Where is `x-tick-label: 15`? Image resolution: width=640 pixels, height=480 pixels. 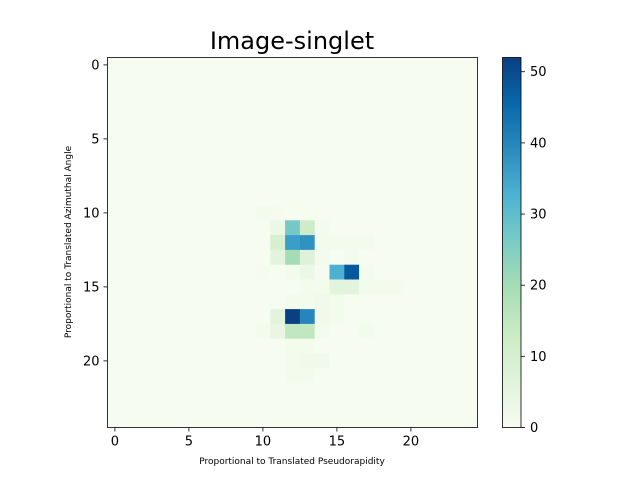 x-tick-label: 15 is located at coordinates (337, 442).